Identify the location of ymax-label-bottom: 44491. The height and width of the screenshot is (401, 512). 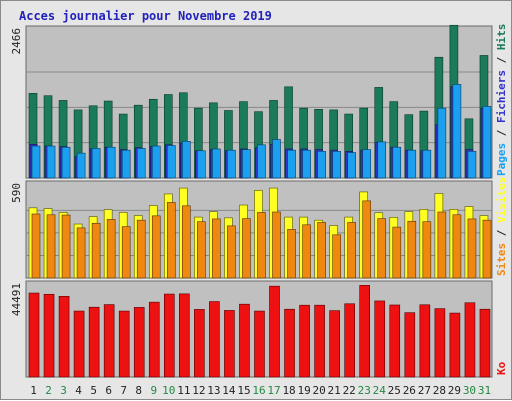
(16, 299).